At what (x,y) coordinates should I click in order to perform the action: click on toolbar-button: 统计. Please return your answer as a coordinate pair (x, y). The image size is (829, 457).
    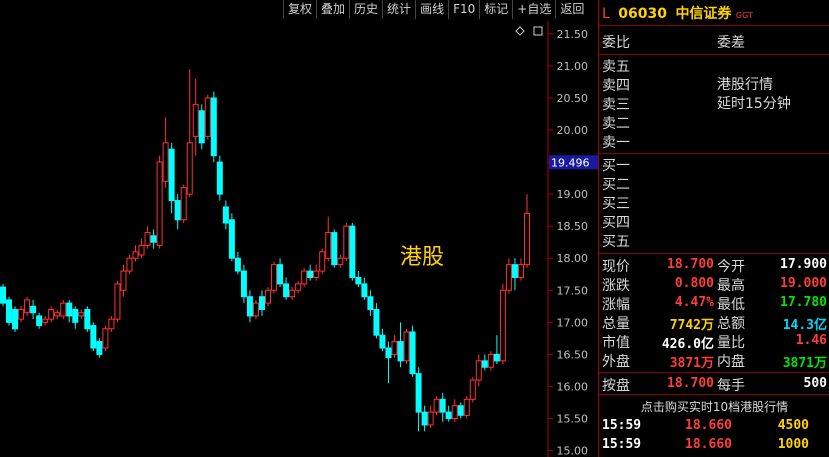
    Looking at the image, I should click on (398, 9).